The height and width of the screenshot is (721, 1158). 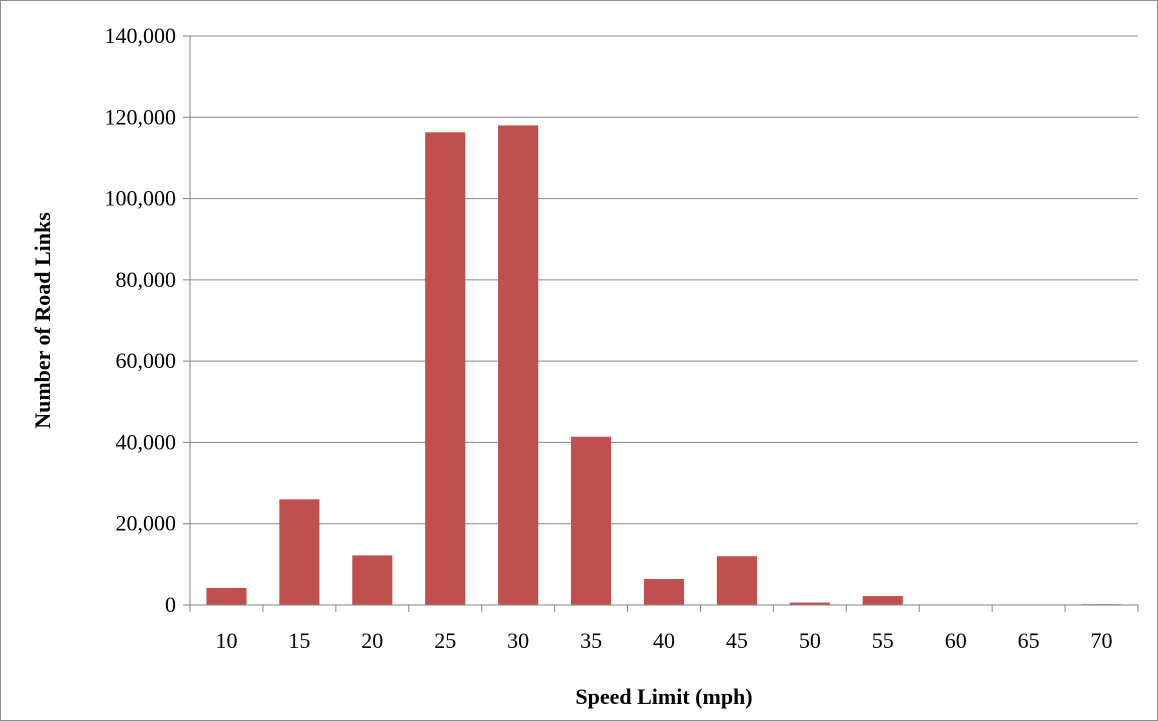 I want to click on x-tick-label: 20, so click(x=372, y=640).